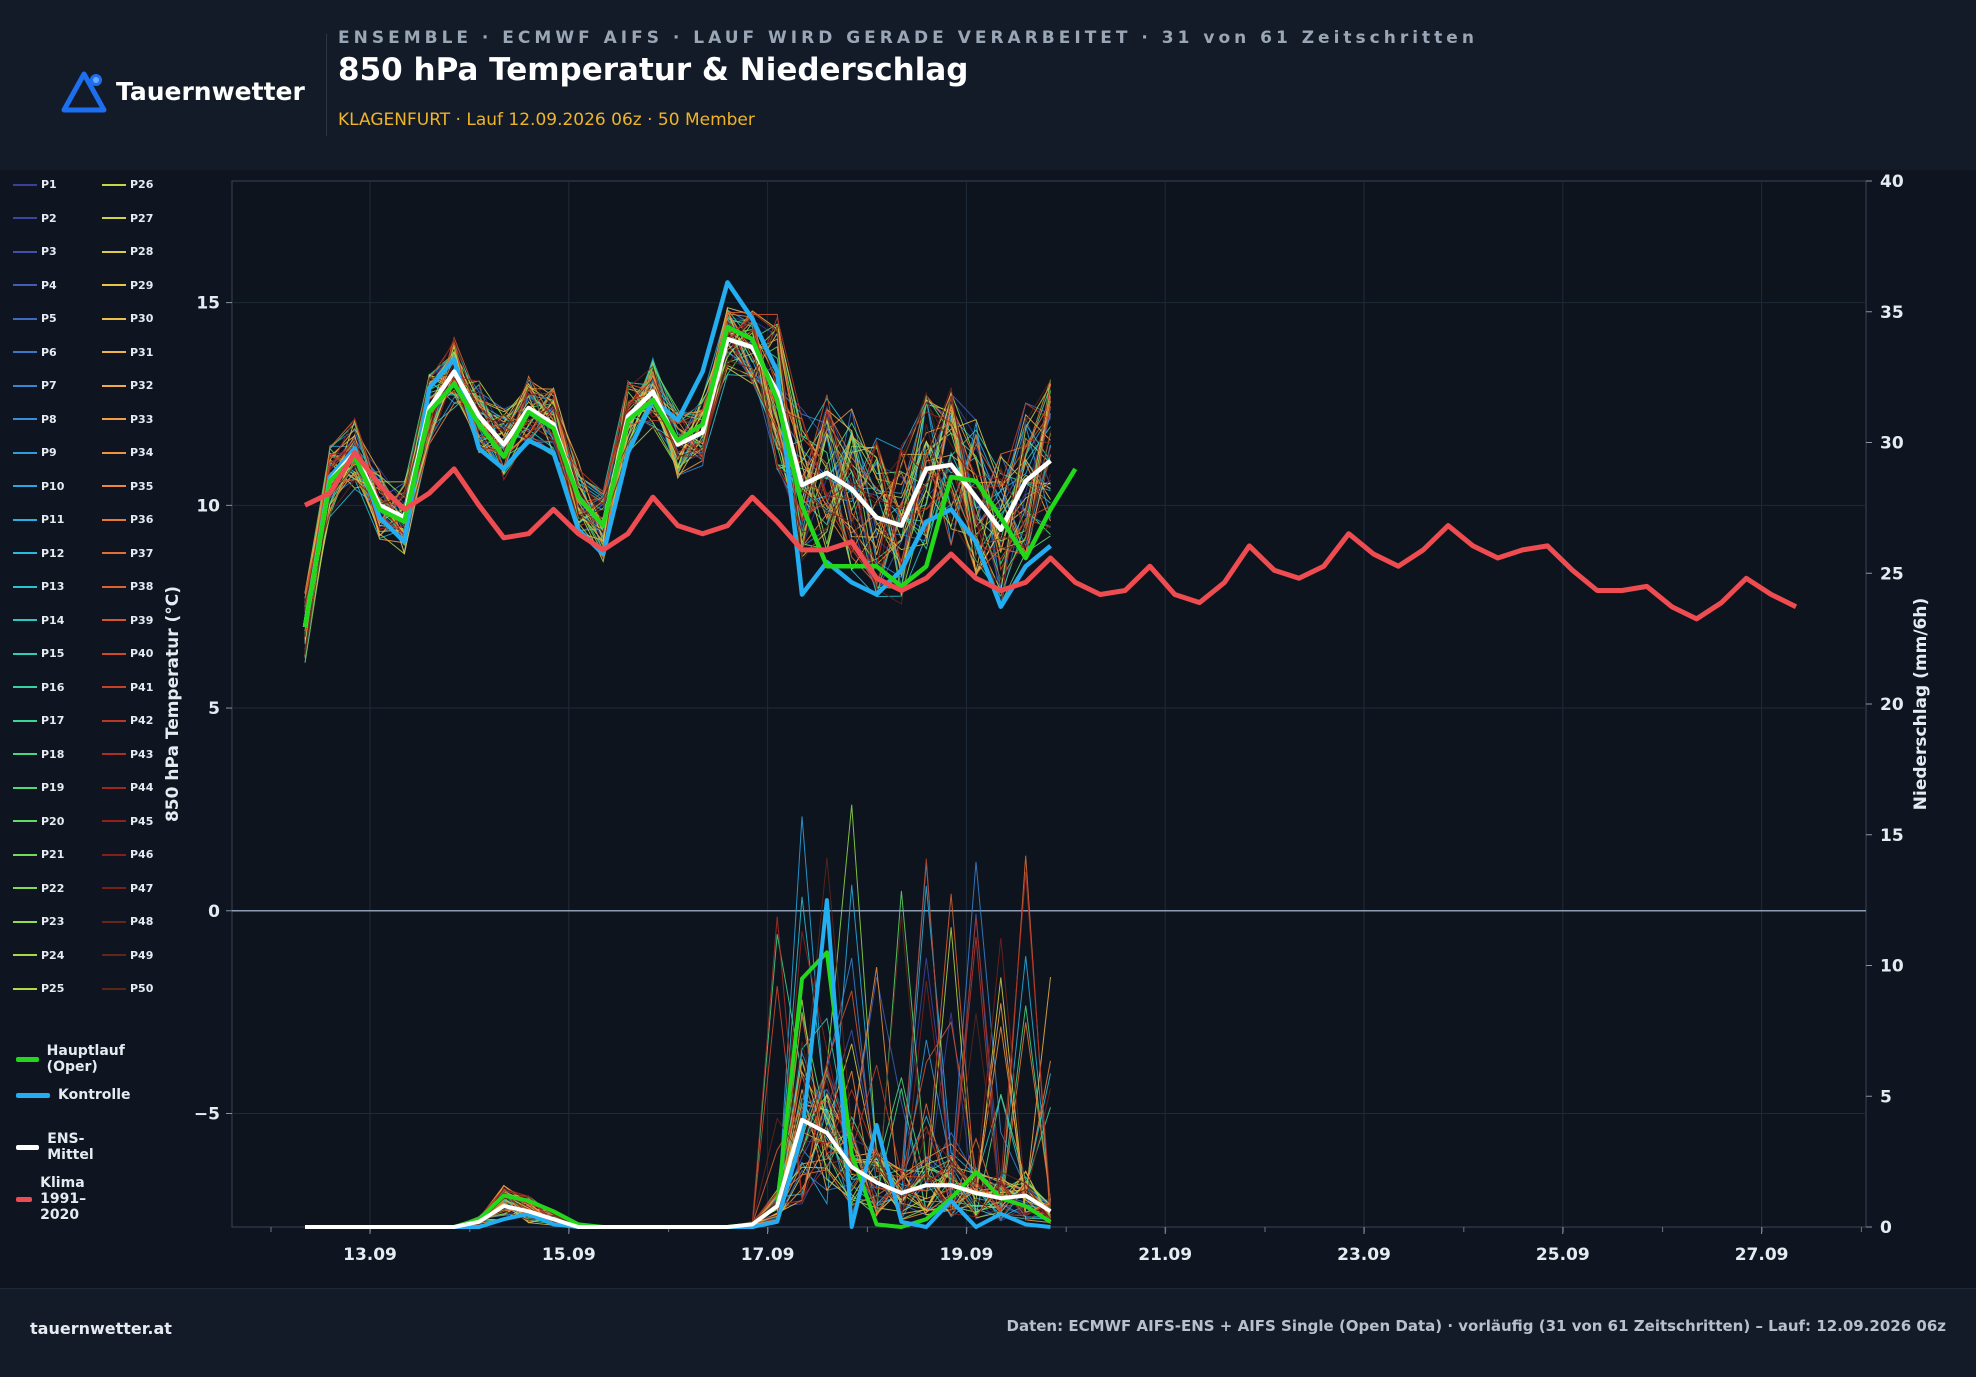 The image size is (1976, 1377). What do you see at coordinates (768, 1255) in the screenshot?
I see `x-tick-label: 17.09` at bounding box center [768, 1255].